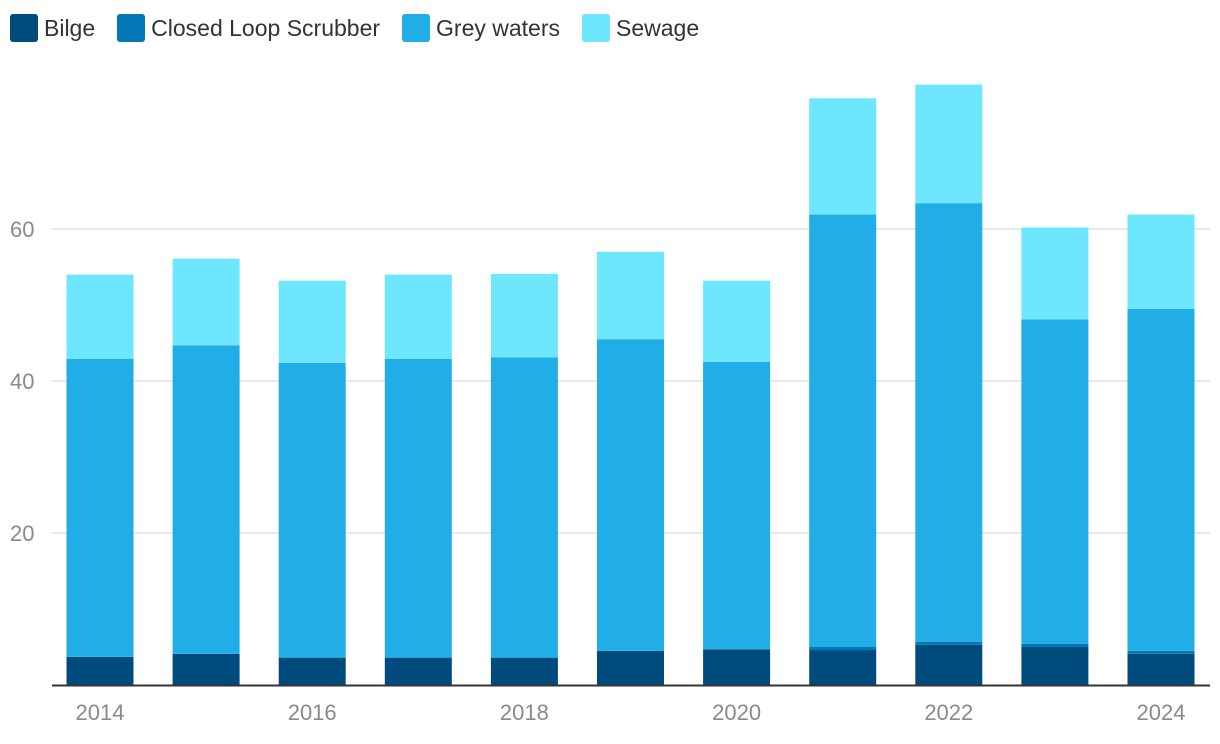  I want to click on legend-item-sewage: Sewage, so click(640, 28).